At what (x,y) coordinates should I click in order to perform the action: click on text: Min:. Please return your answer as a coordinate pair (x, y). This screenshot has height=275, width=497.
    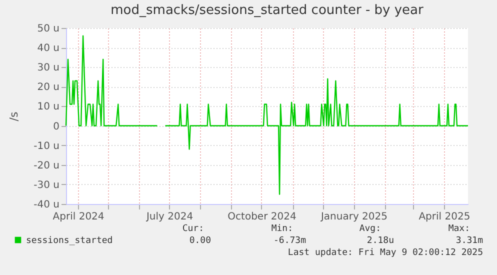
    Looking at the image, I should click on (282, 229).